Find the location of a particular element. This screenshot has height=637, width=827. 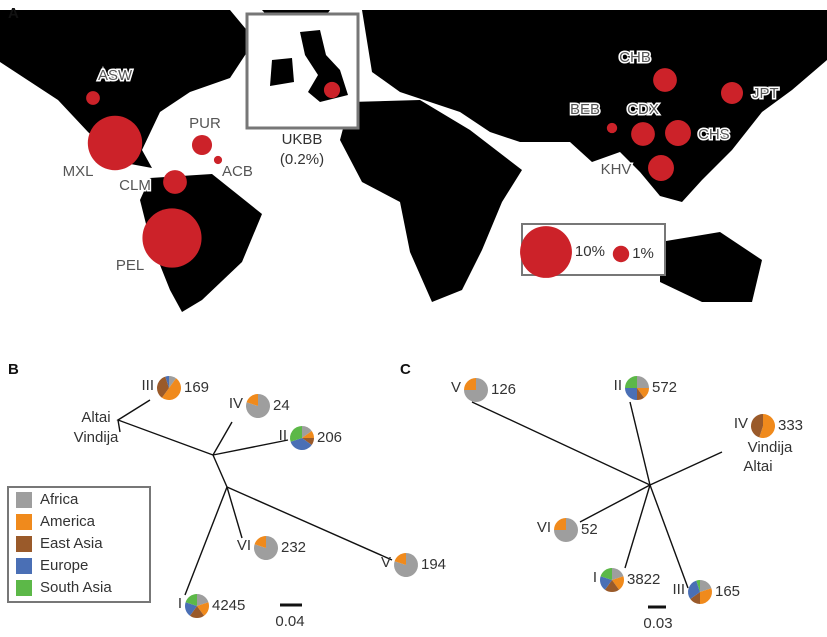

africa is located at coordinates (431, 201).